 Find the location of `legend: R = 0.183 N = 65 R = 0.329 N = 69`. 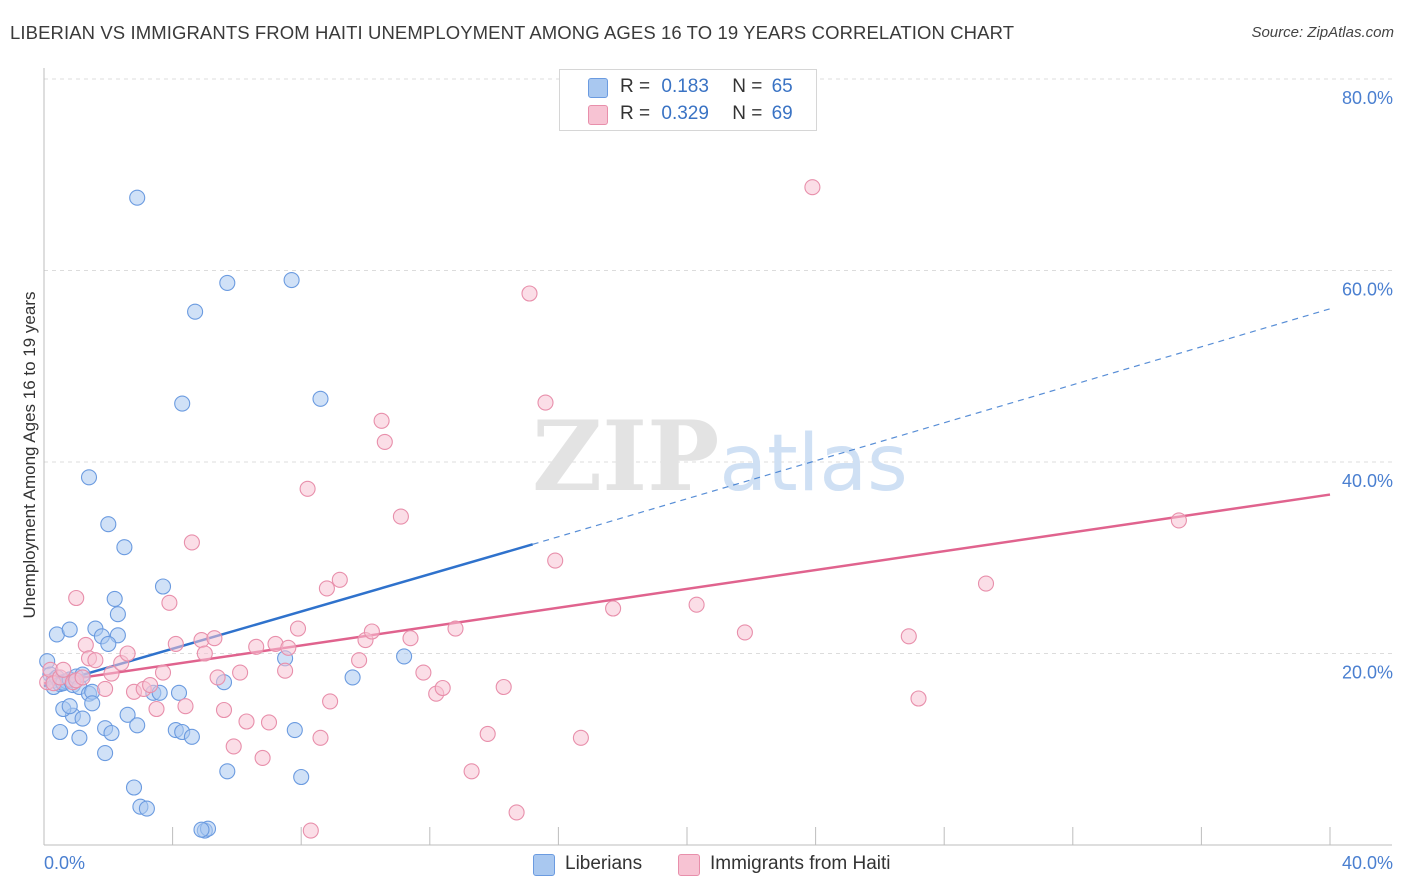

legend: R = 0.183 N = 65 R = 0.329 N = 69 is located at coordinates (688, 100).